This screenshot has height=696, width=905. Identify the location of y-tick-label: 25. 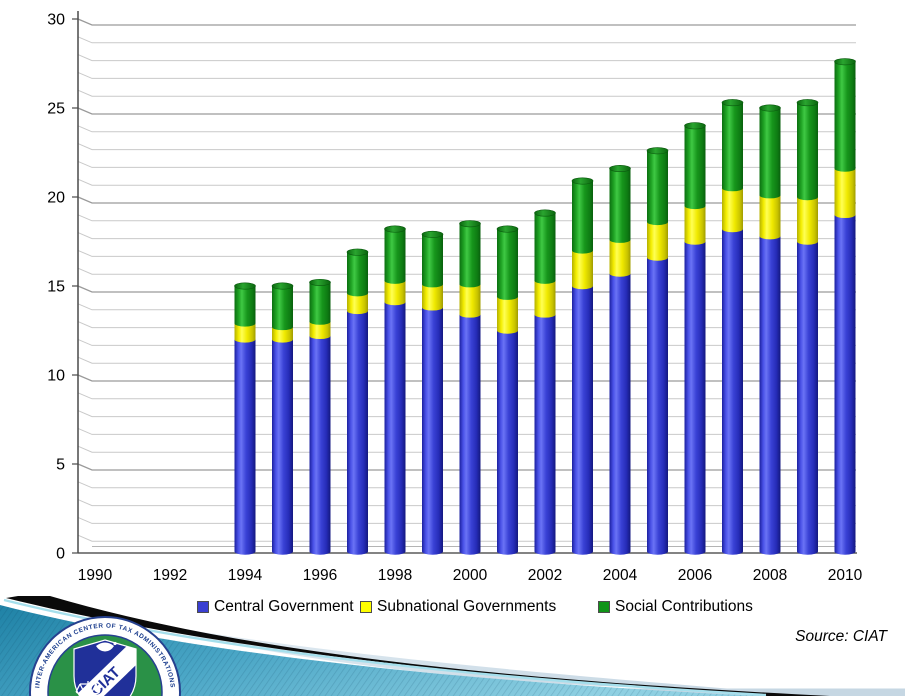
(56, 109).